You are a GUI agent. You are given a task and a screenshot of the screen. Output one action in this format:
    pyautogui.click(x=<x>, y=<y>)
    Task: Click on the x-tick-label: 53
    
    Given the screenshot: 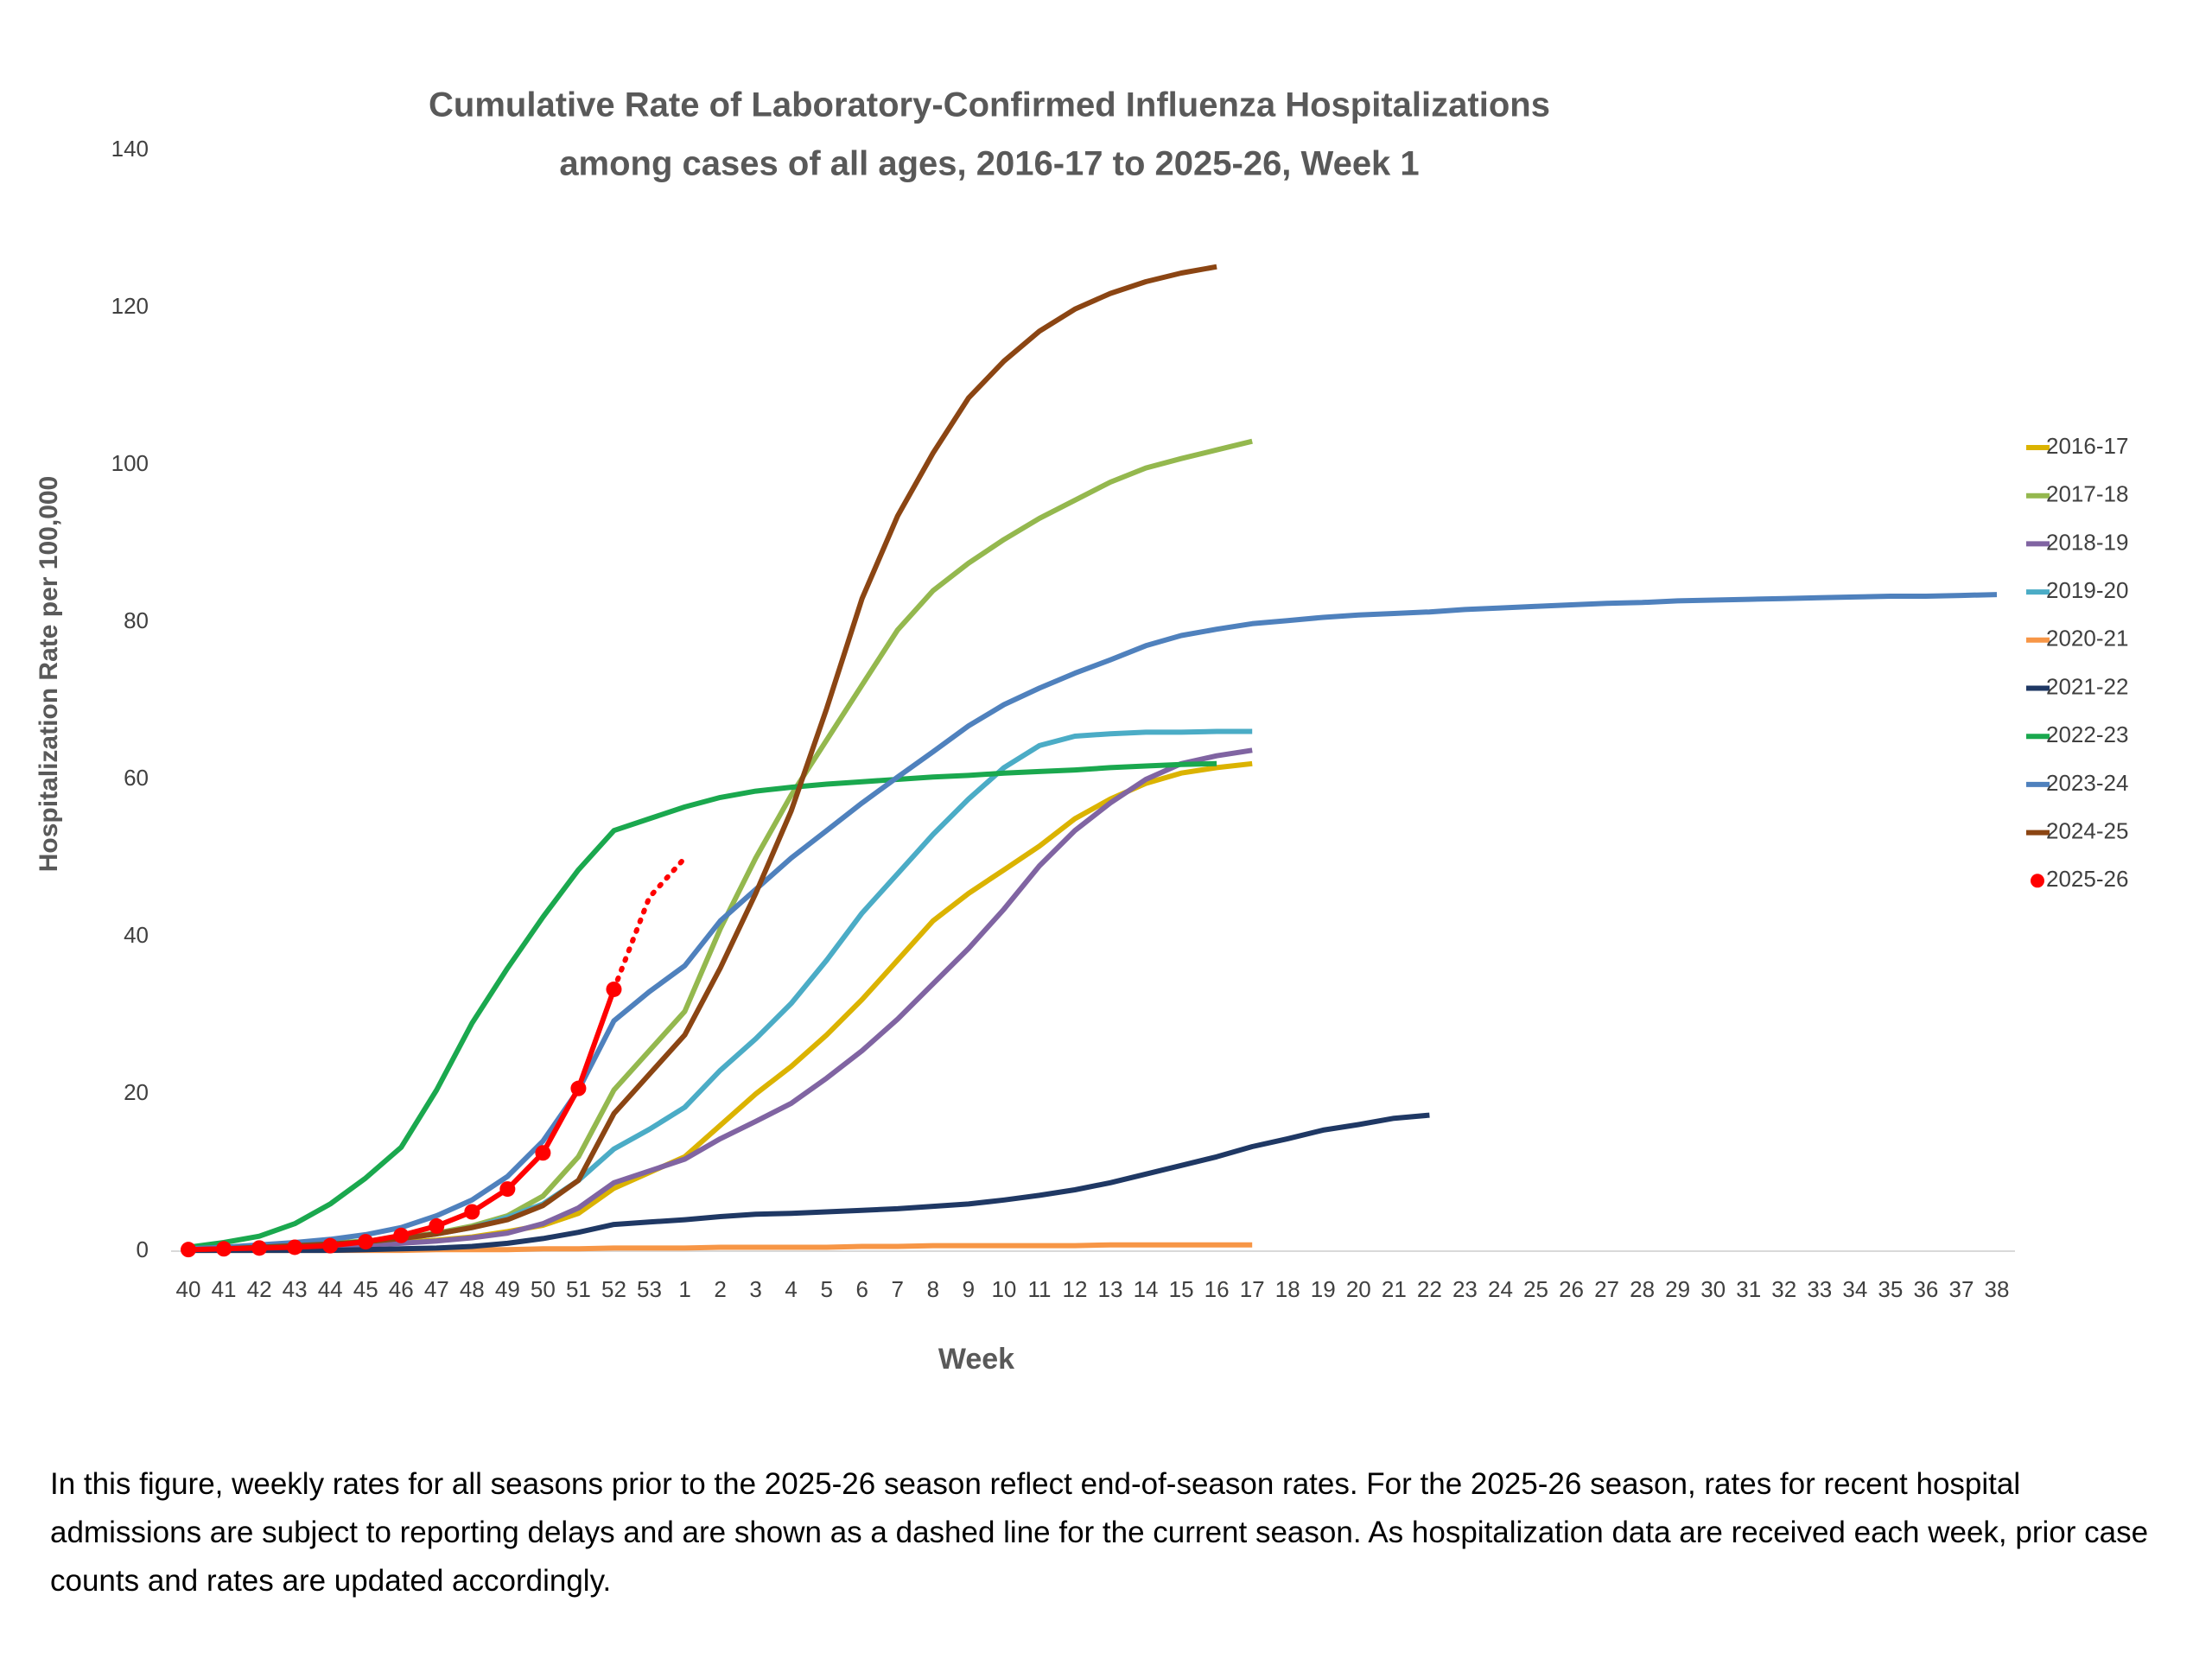 What is the action you would take?
    pyautogui.click(x=649, y=1289)
    